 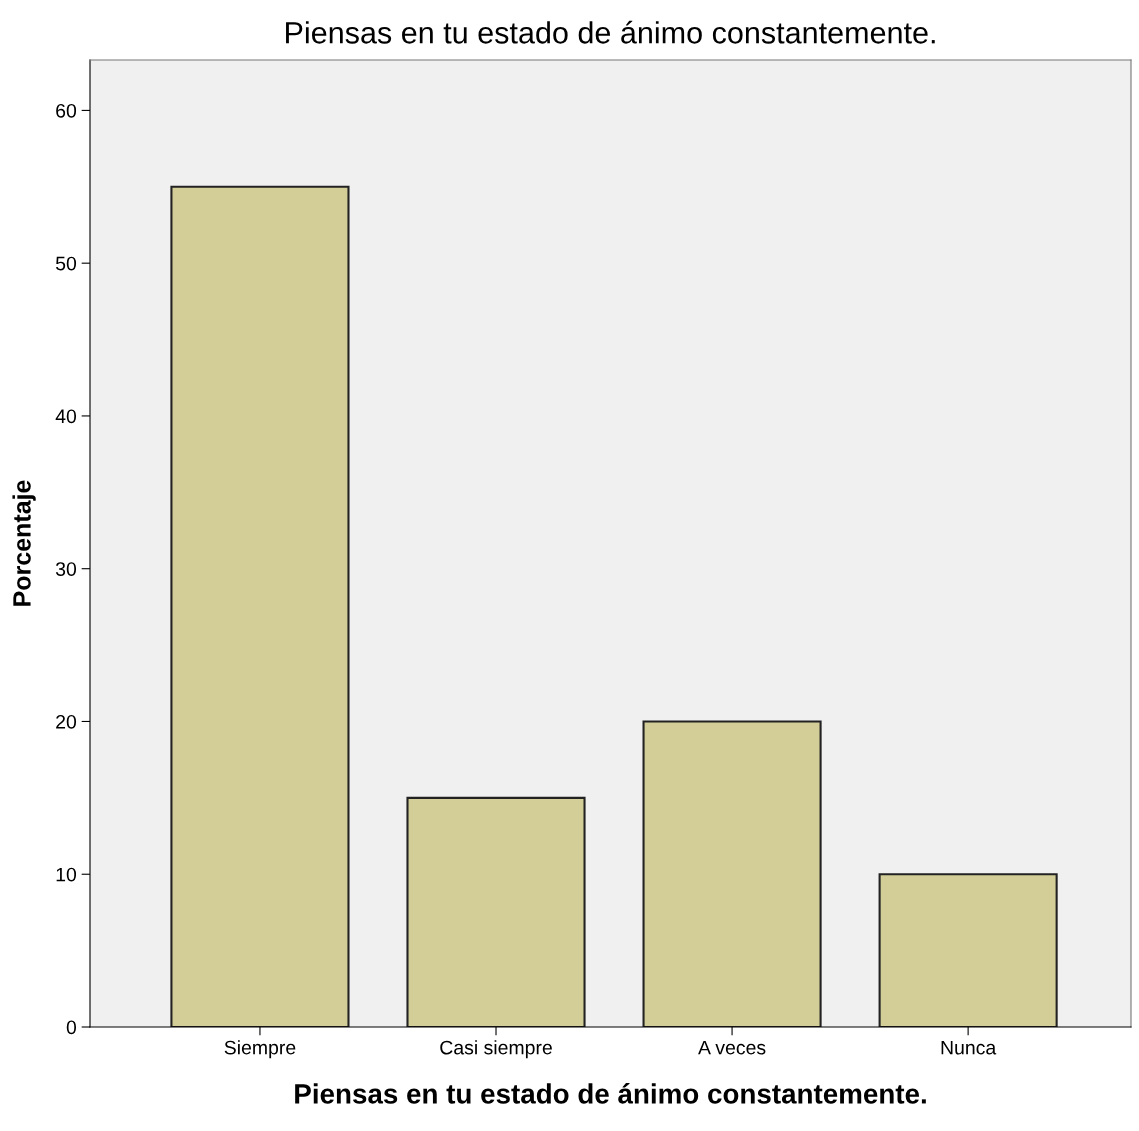 What do you see at coordinates (610, 1093) in the screenshot?
I see `x-axis-title: Piensas en tu estado de ánimo constantemente.` at bounding box center [610, 1093].